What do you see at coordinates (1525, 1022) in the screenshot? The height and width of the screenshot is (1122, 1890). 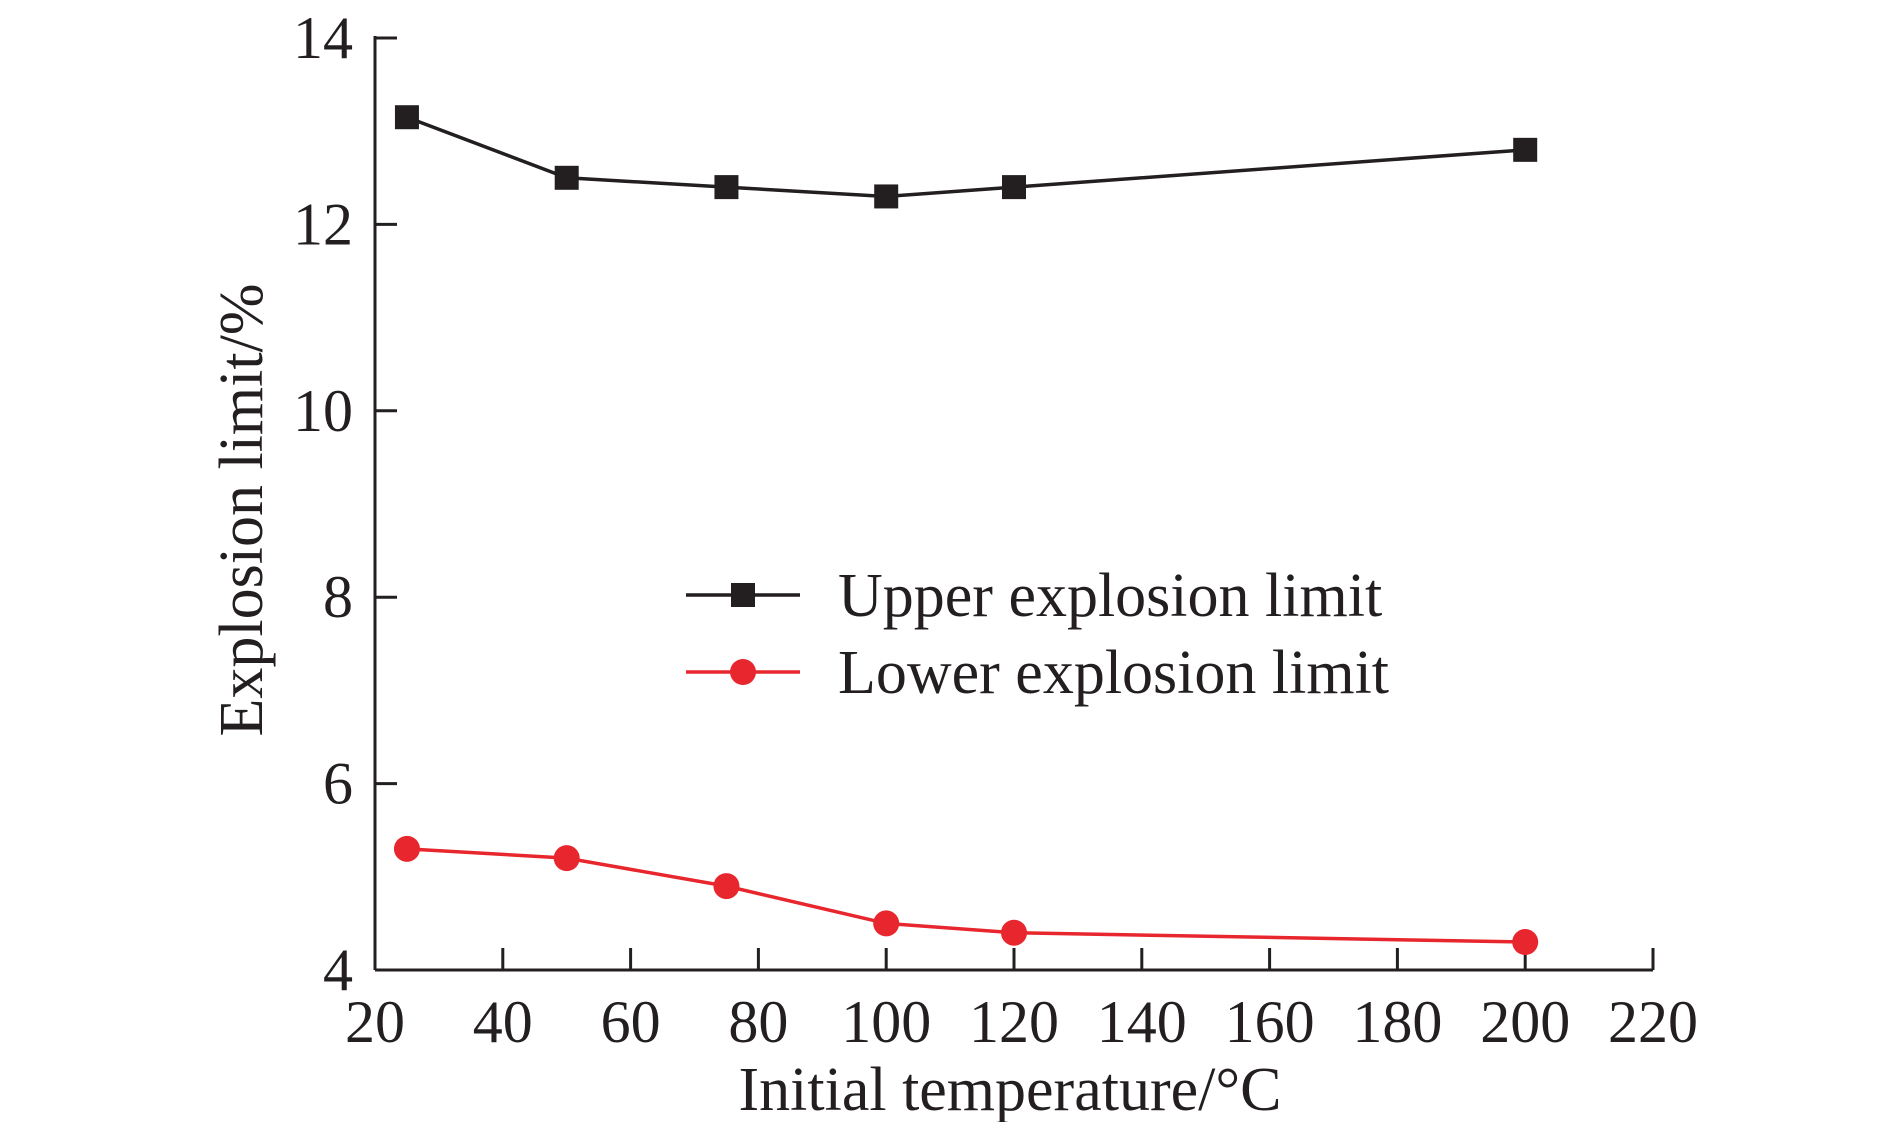 I see `x-tick-label: 200` at bounding box center [1525, 1022].